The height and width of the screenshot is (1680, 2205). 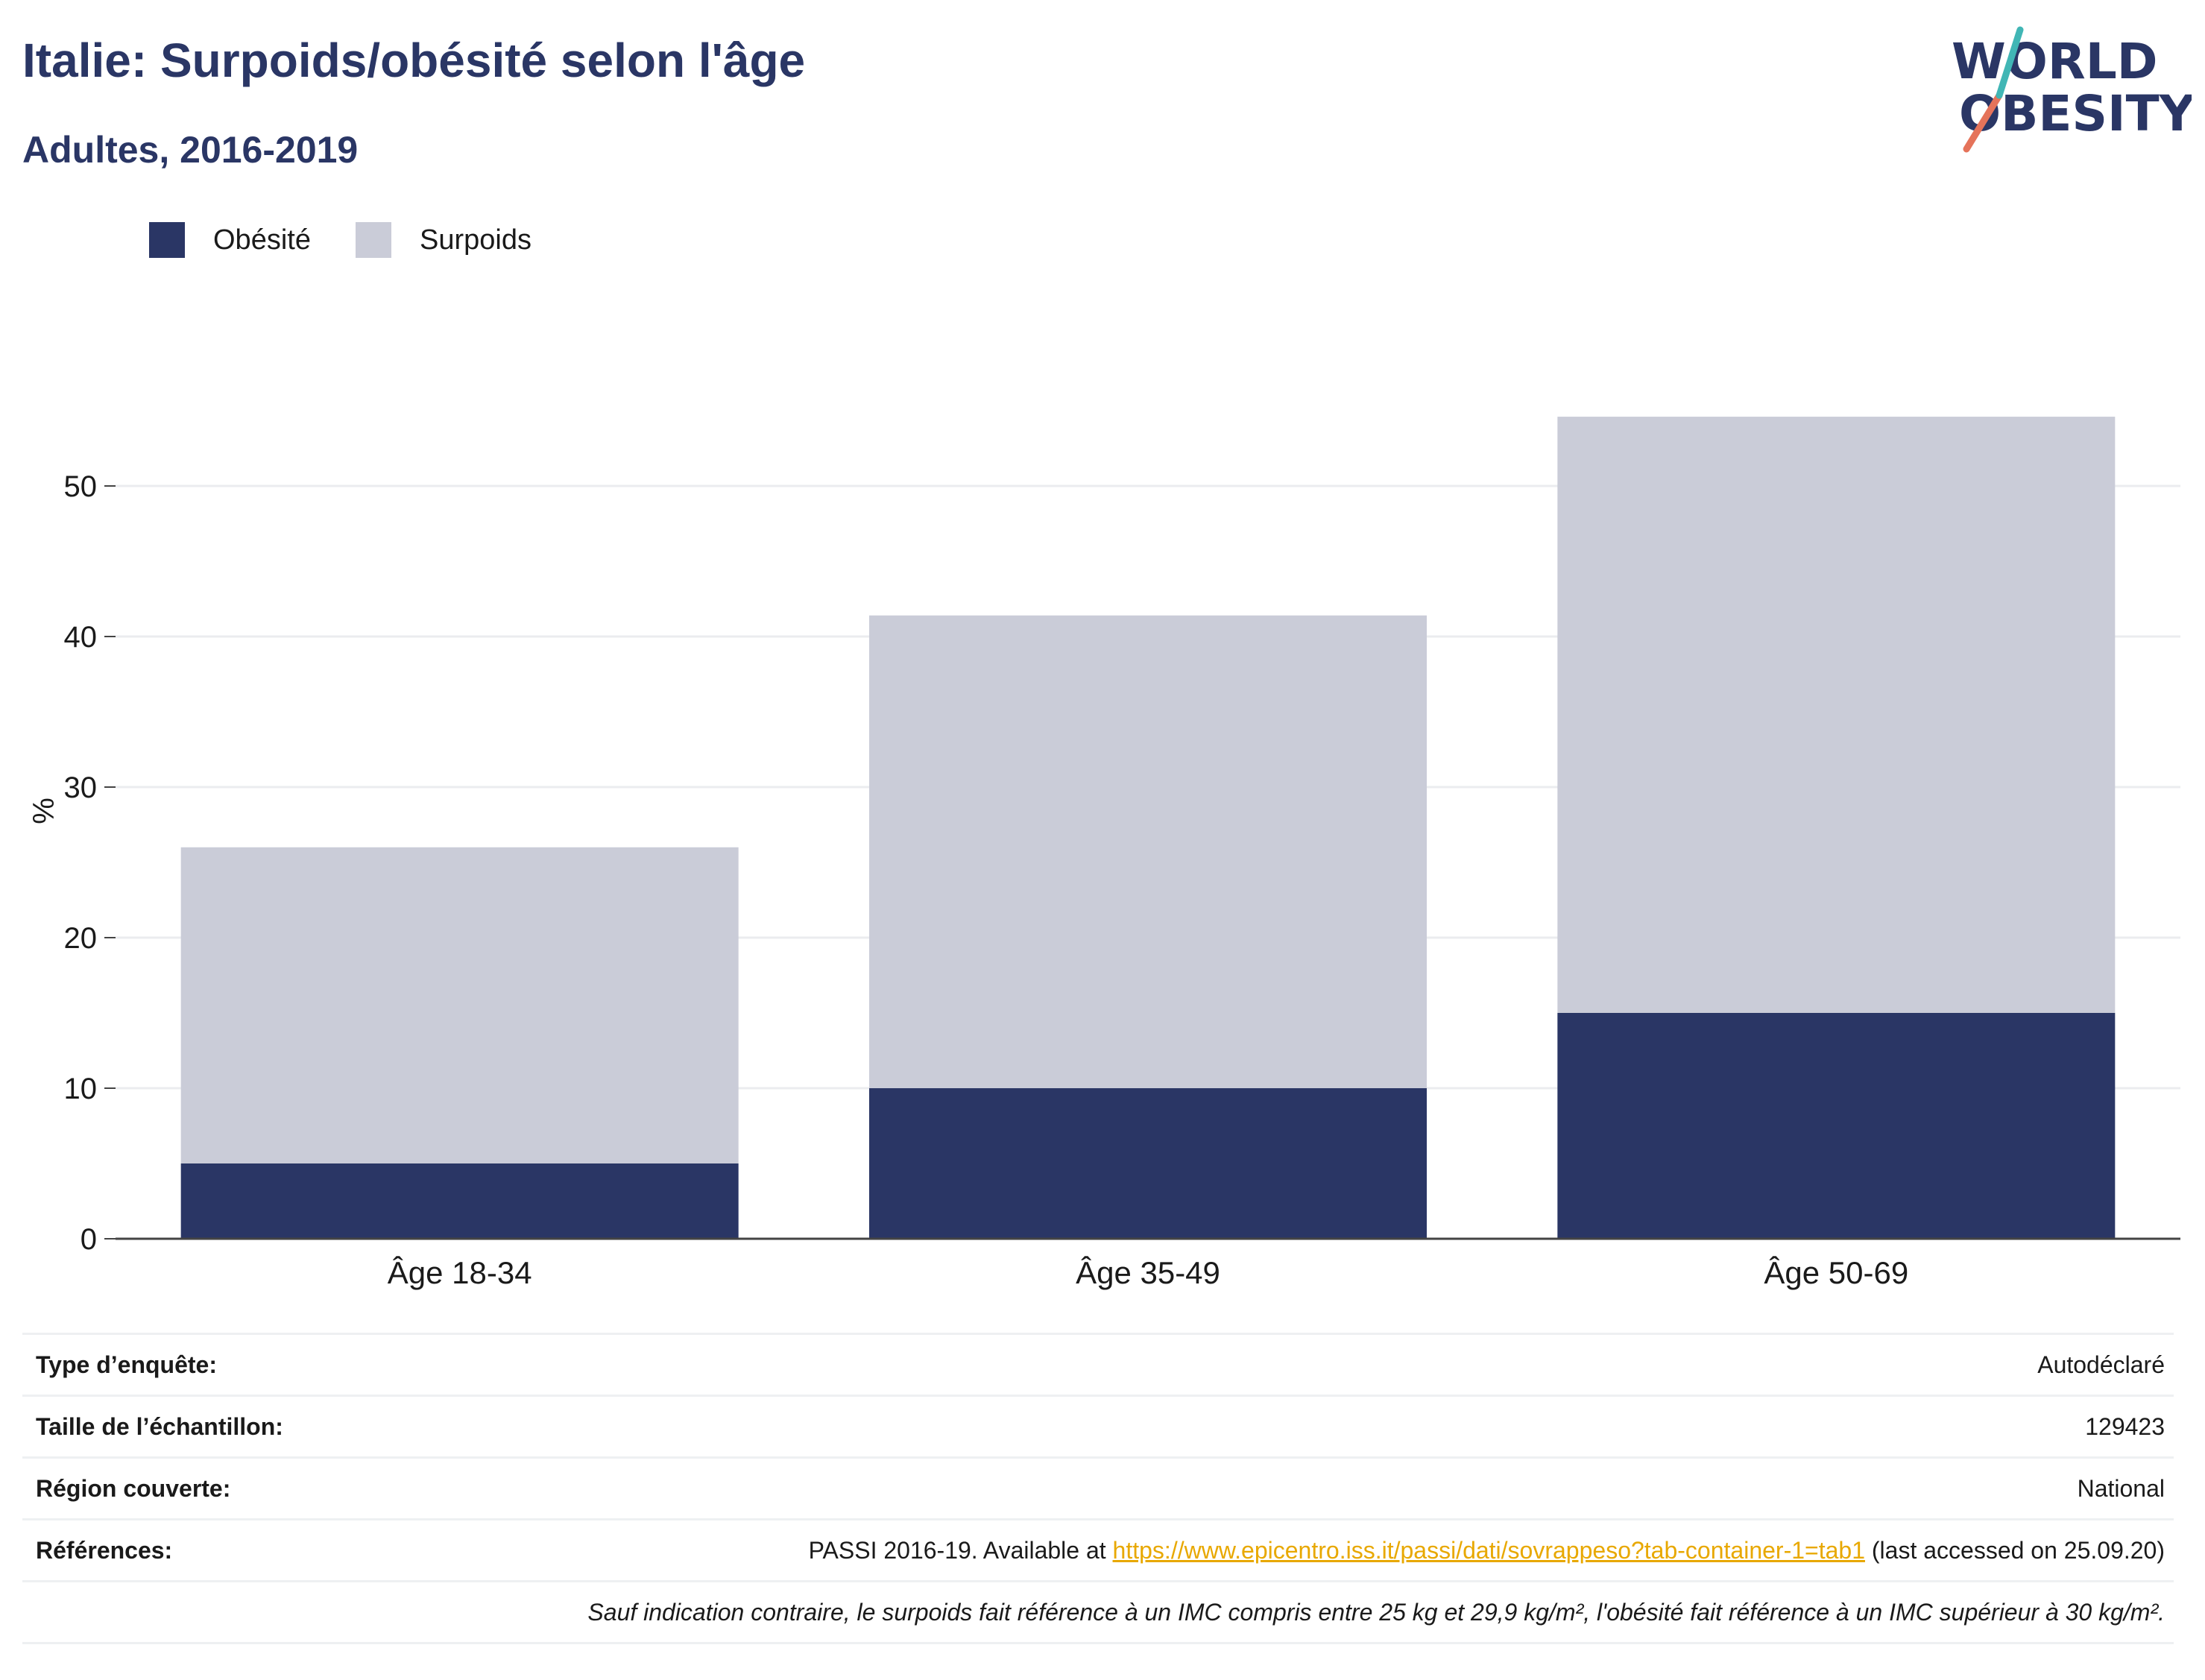 I want to click on info-value-region: National, so click(x=2121, y=1488).